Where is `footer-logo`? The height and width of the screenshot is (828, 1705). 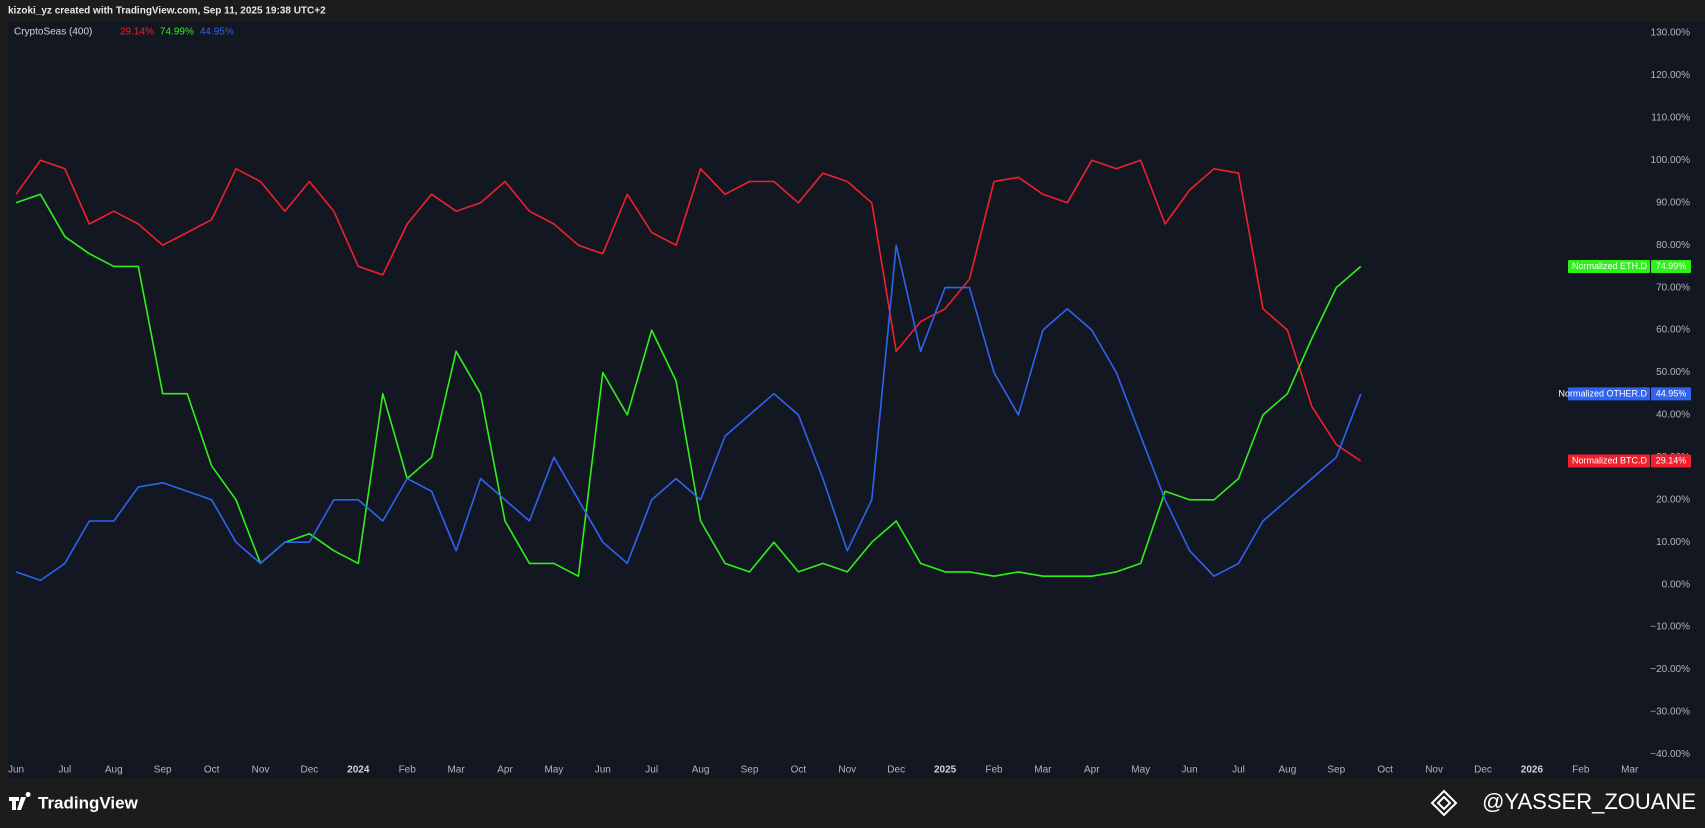
footer-logo is located at coordinates (20, 801).